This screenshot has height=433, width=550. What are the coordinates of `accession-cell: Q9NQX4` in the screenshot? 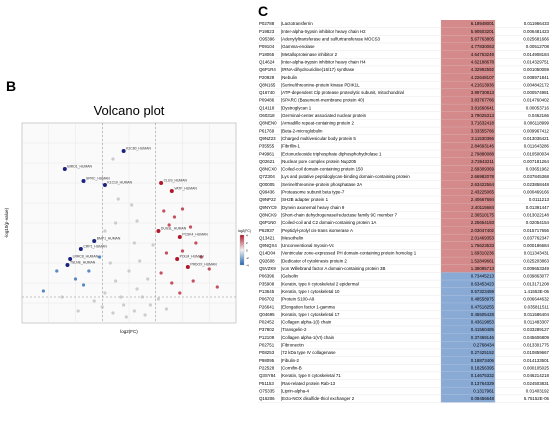 It's located at (268, 245).